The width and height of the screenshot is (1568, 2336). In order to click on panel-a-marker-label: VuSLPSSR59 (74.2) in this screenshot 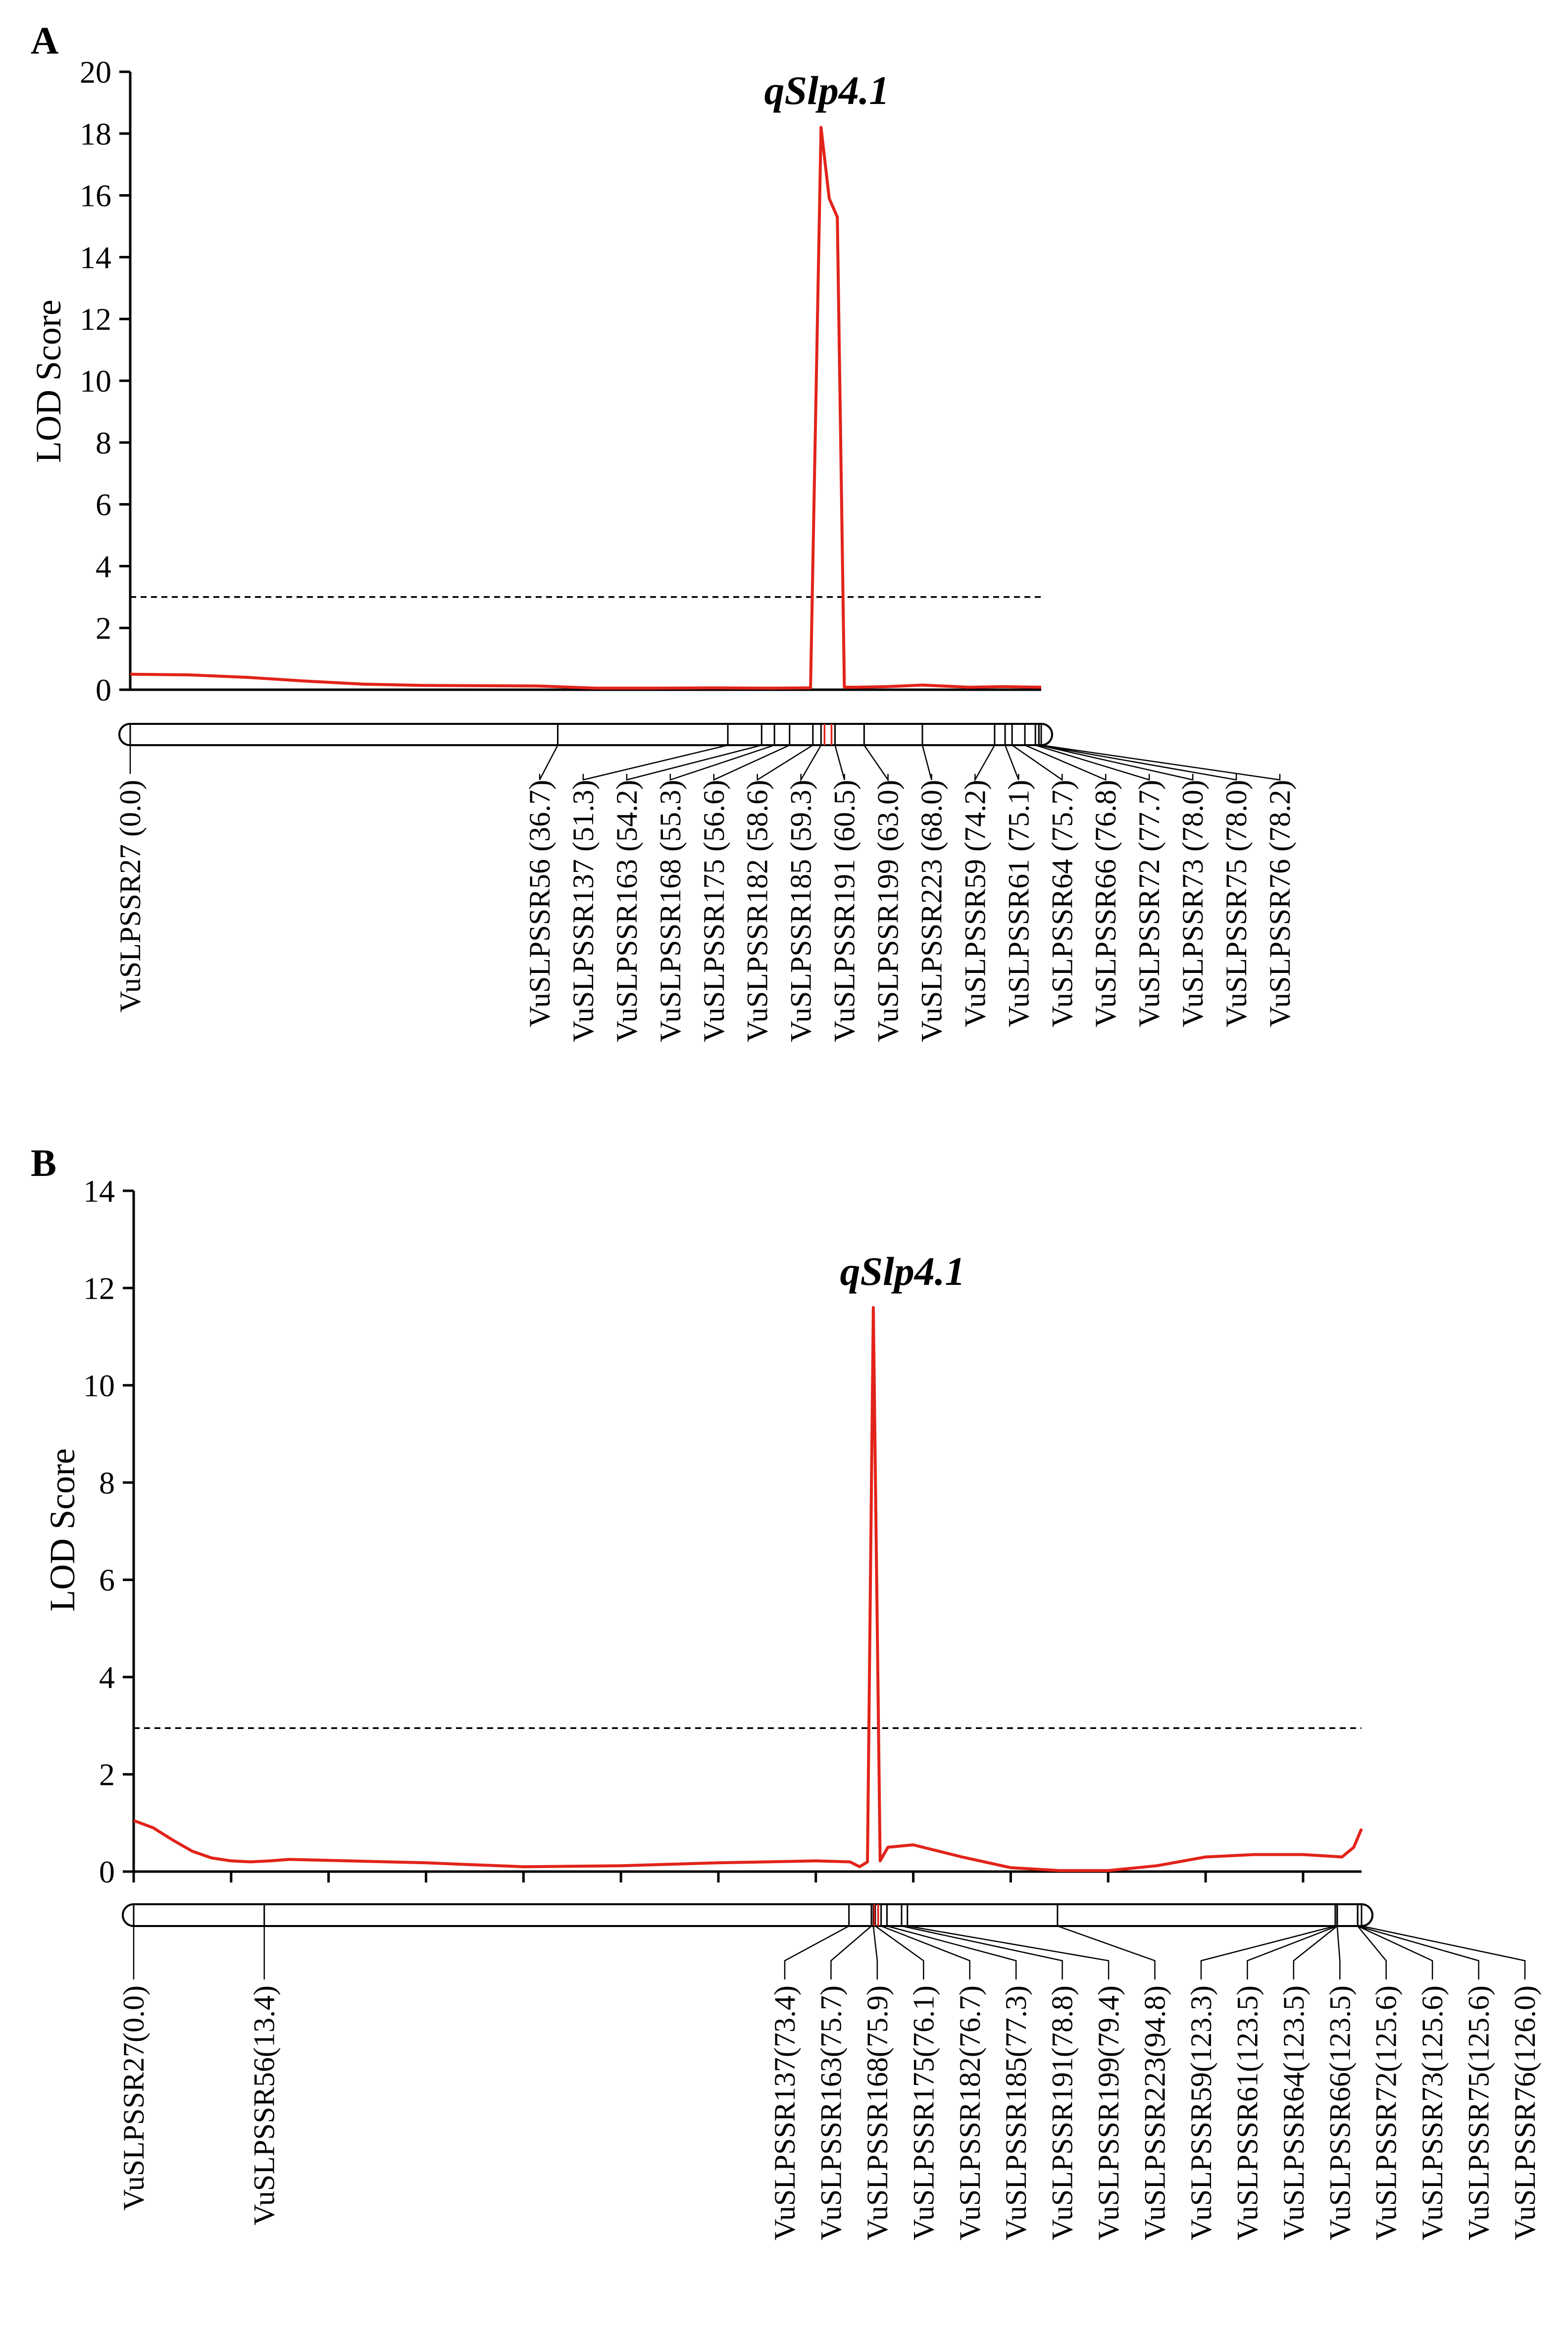, I will do `click(975, 903)`.